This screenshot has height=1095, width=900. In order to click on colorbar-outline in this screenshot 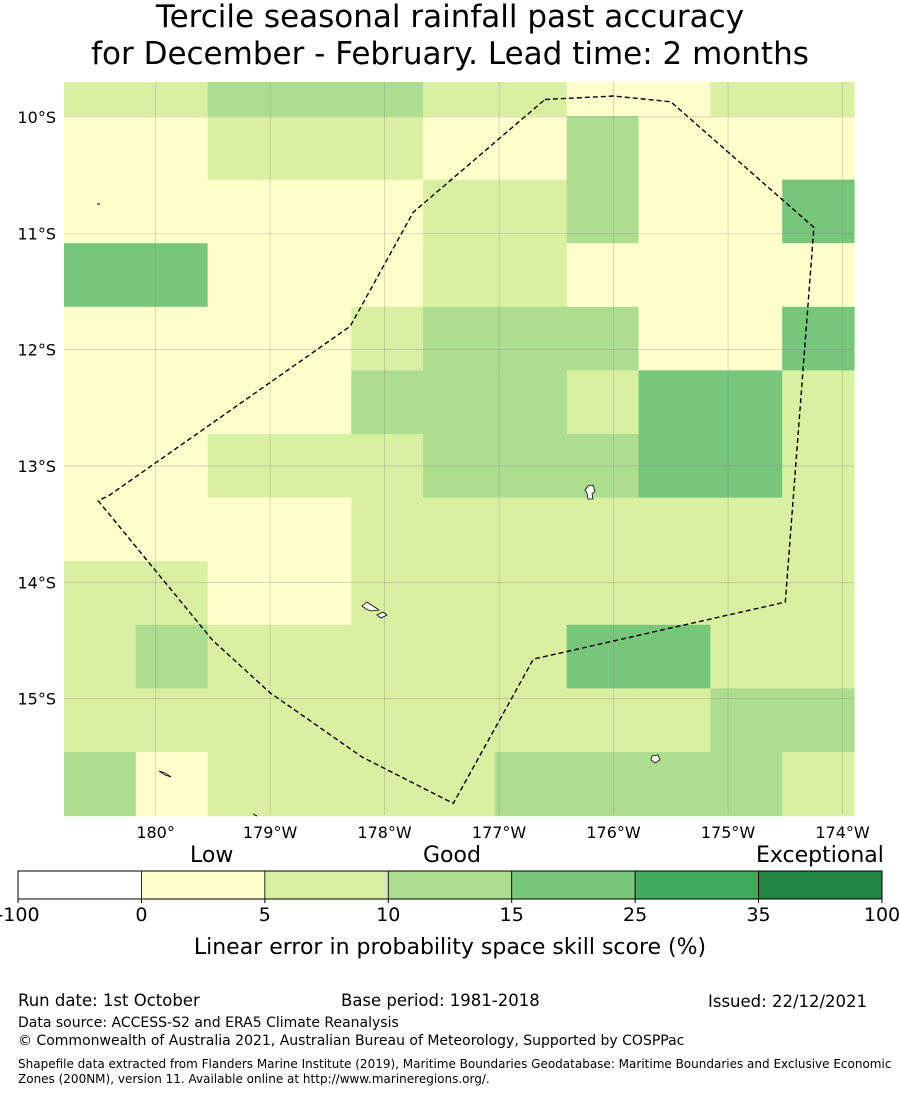, I will do `click(450, 885)`.